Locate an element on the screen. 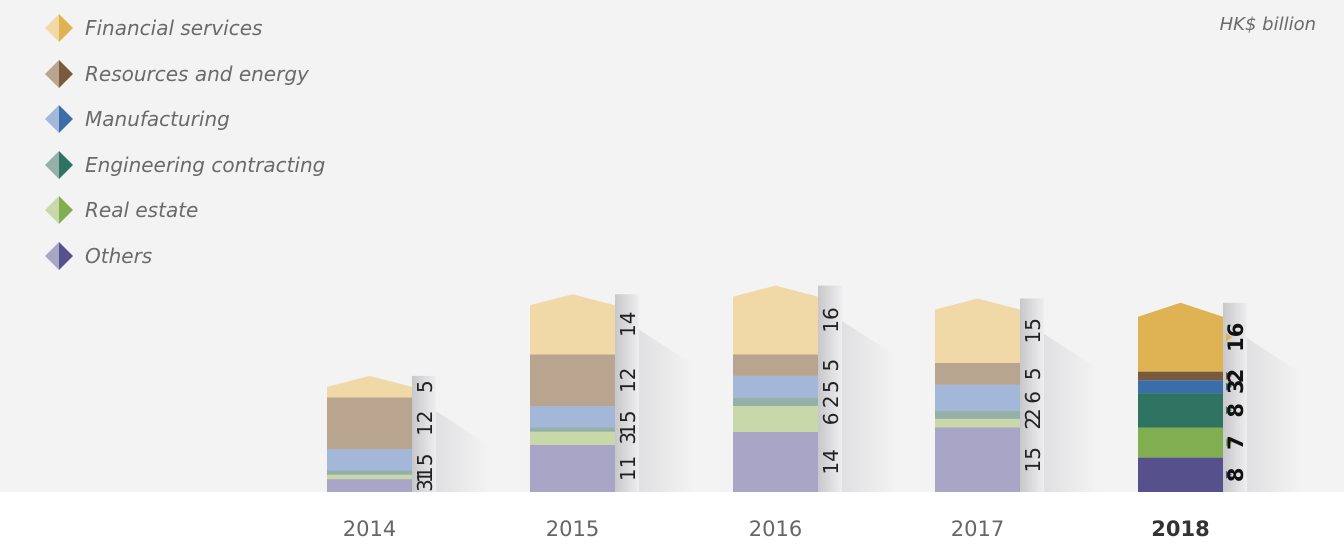 The image size is (1344, 546). legend-label: Real estate is located at coordinates (142, 210).